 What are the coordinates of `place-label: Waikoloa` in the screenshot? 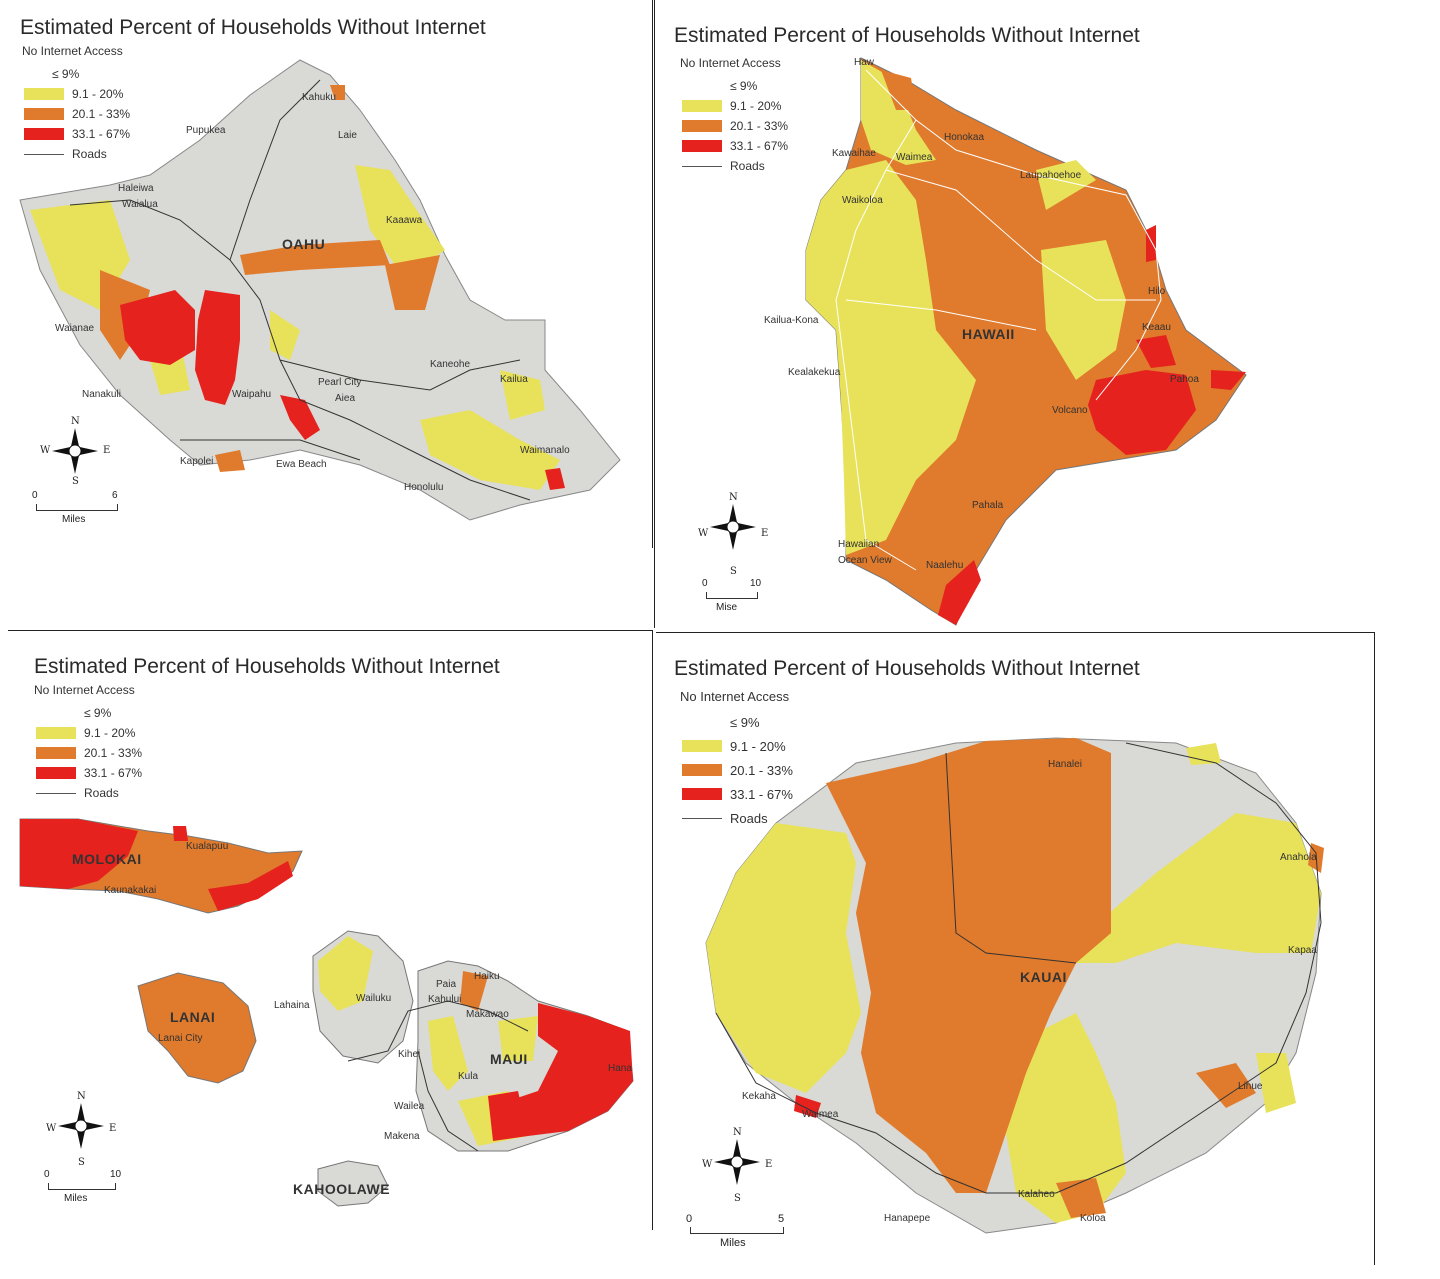 It's located at (862, 200).